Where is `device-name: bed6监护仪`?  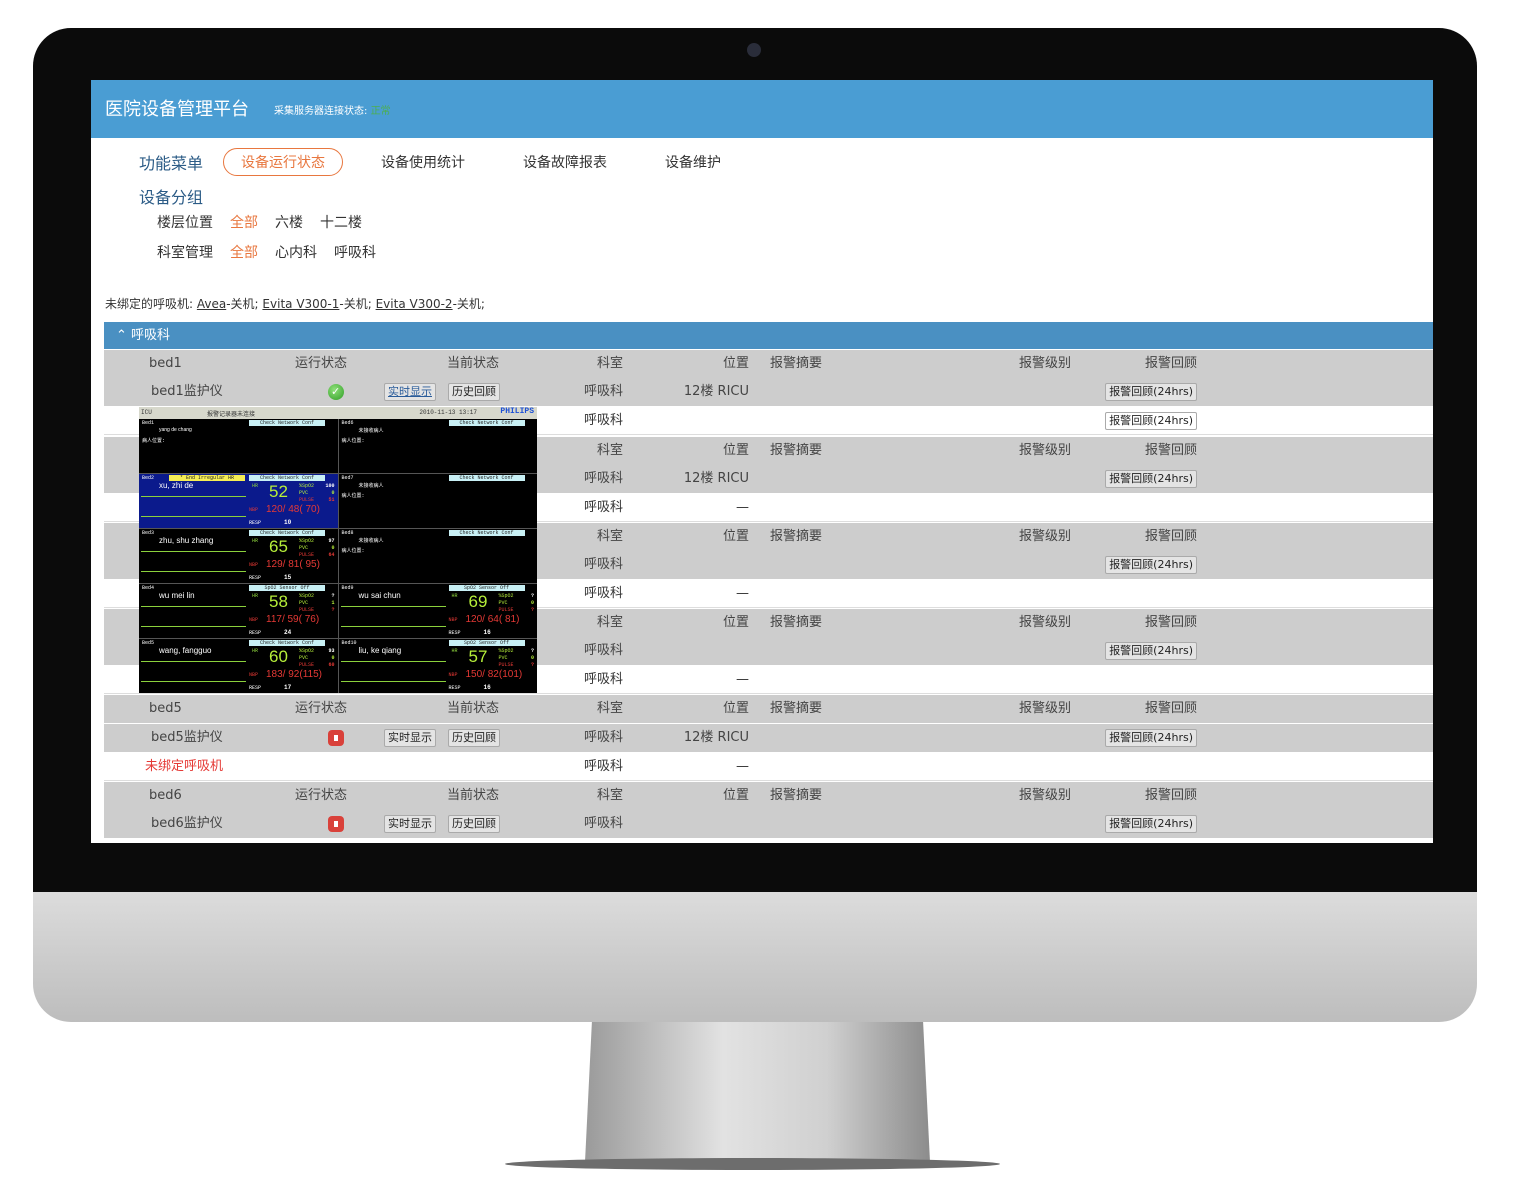
device-name: bed6监护仪 is located at coordinates (187, 823).